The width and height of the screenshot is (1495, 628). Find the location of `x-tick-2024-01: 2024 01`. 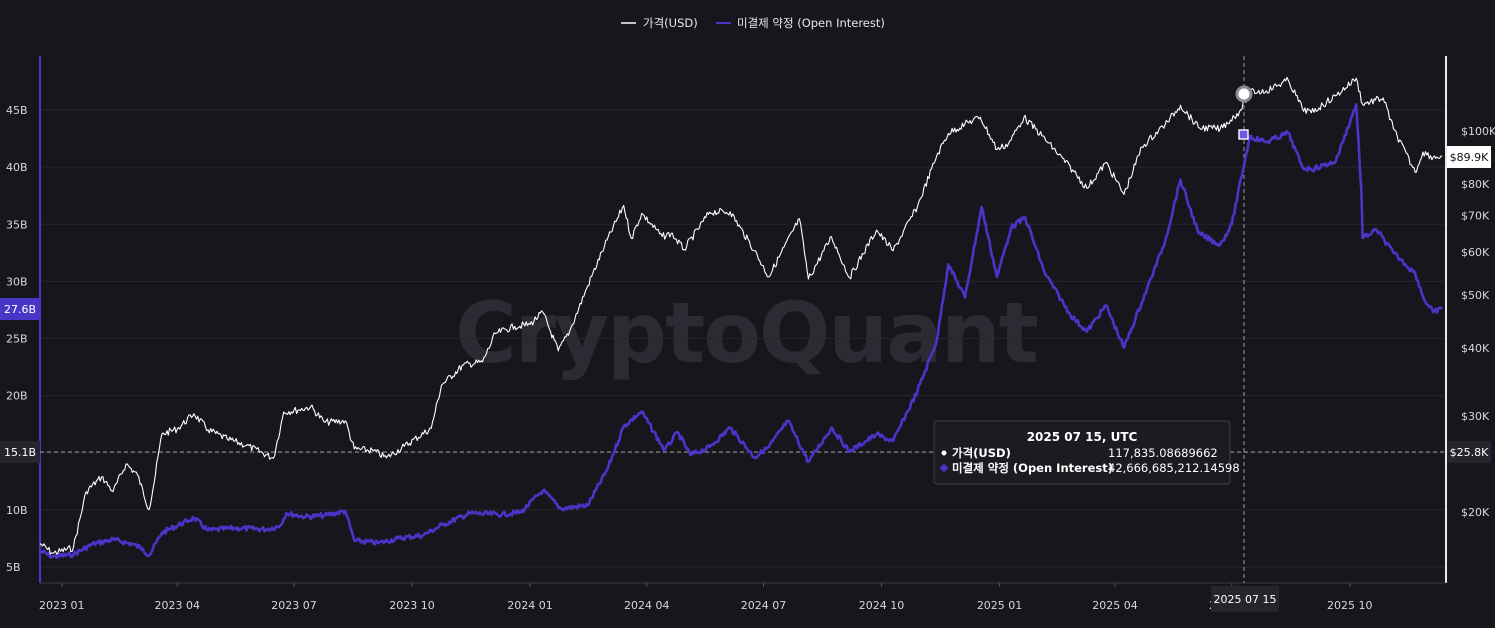

x-tick-2024-01: 2024 01 is located at coordinates (530, 605).